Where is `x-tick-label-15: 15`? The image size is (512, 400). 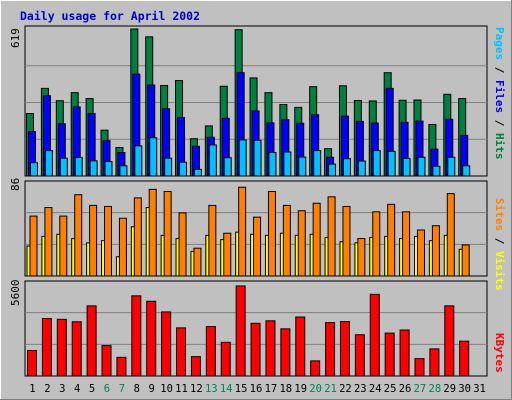
x-tick-label-15: 15 is located at coordinates (241, 389).